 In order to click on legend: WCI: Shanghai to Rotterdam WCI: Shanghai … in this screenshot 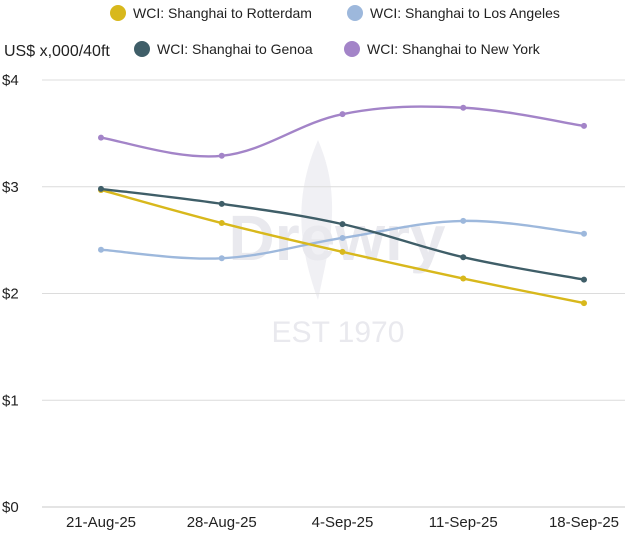, I will do `click(335, 31)`.